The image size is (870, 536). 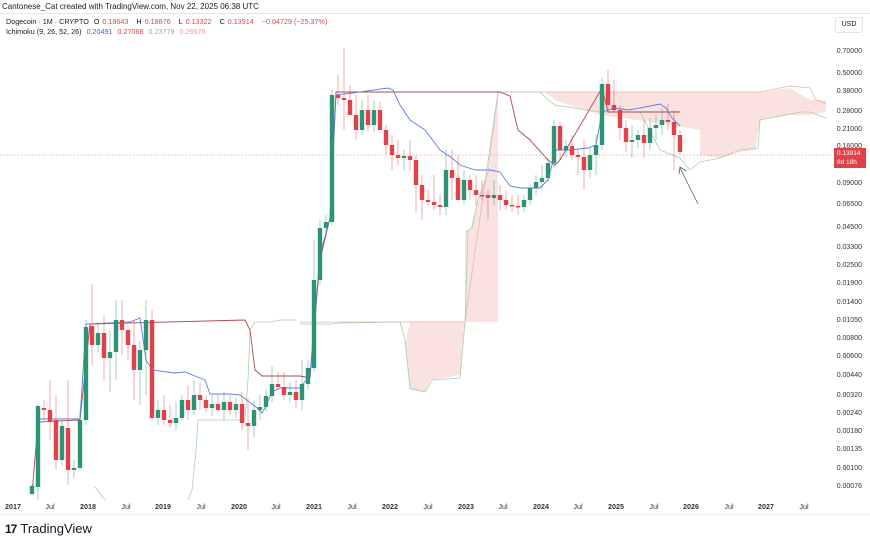 What do you see at coordinates (192, 31) in the screenshot?
I see `senkou-b-value: 0.26676` at bounding box center [192, 31].